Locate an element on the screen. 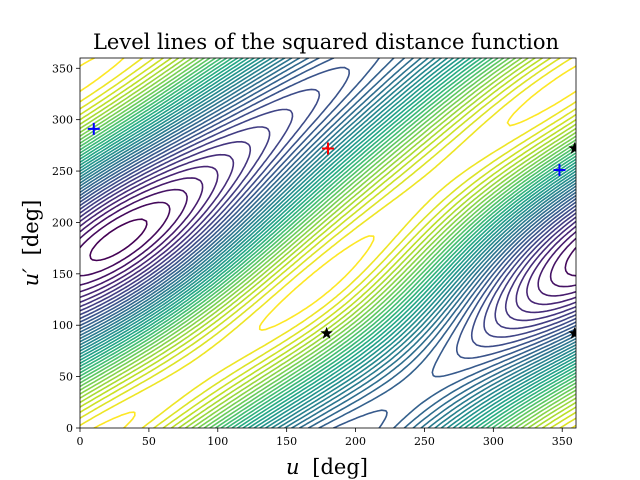 This screenshot has width=640, height=480. y-tick-label: 100 is located at coordinates (62, 325).